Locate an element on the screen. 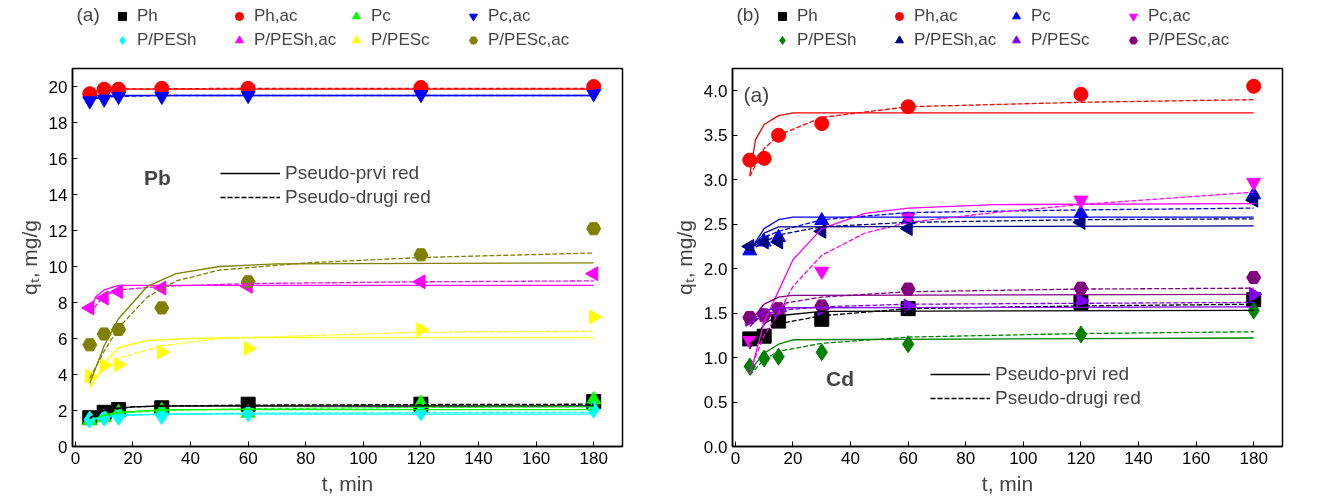 The width and height of the screenshot is (1320, 502). y-tick-label: 20 is located at coordinates (58, 87).